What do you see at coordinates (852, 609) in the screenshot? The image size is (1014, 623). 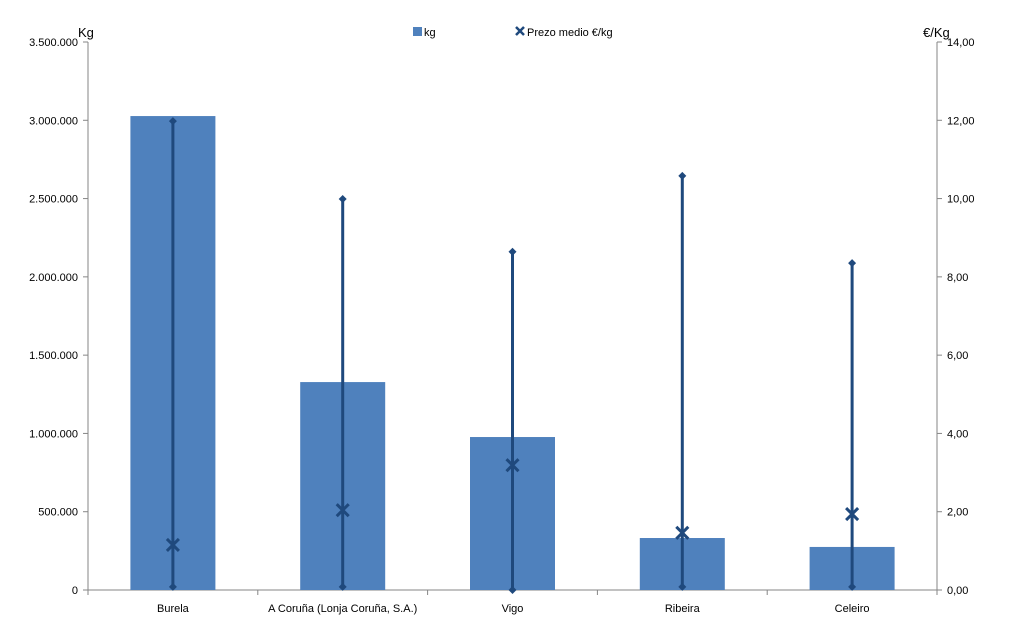 I see `x-tick-label: Celeiro` at bounding box center [852, 609].